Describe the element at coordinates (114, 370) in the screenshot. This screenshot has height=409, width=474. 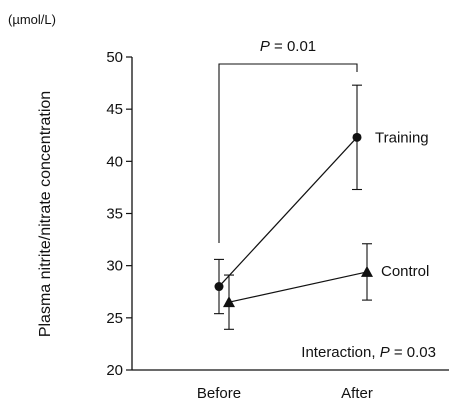
I see `y-tick-label: 20` at that location.